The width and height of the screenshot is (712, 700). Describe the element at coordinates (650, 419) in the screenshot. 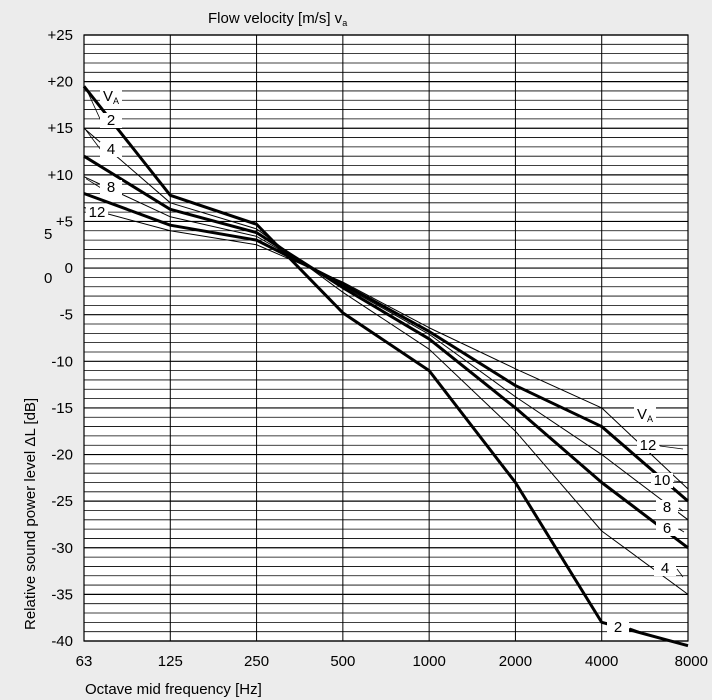

I see `right-va-header-subscript: A` at that location.